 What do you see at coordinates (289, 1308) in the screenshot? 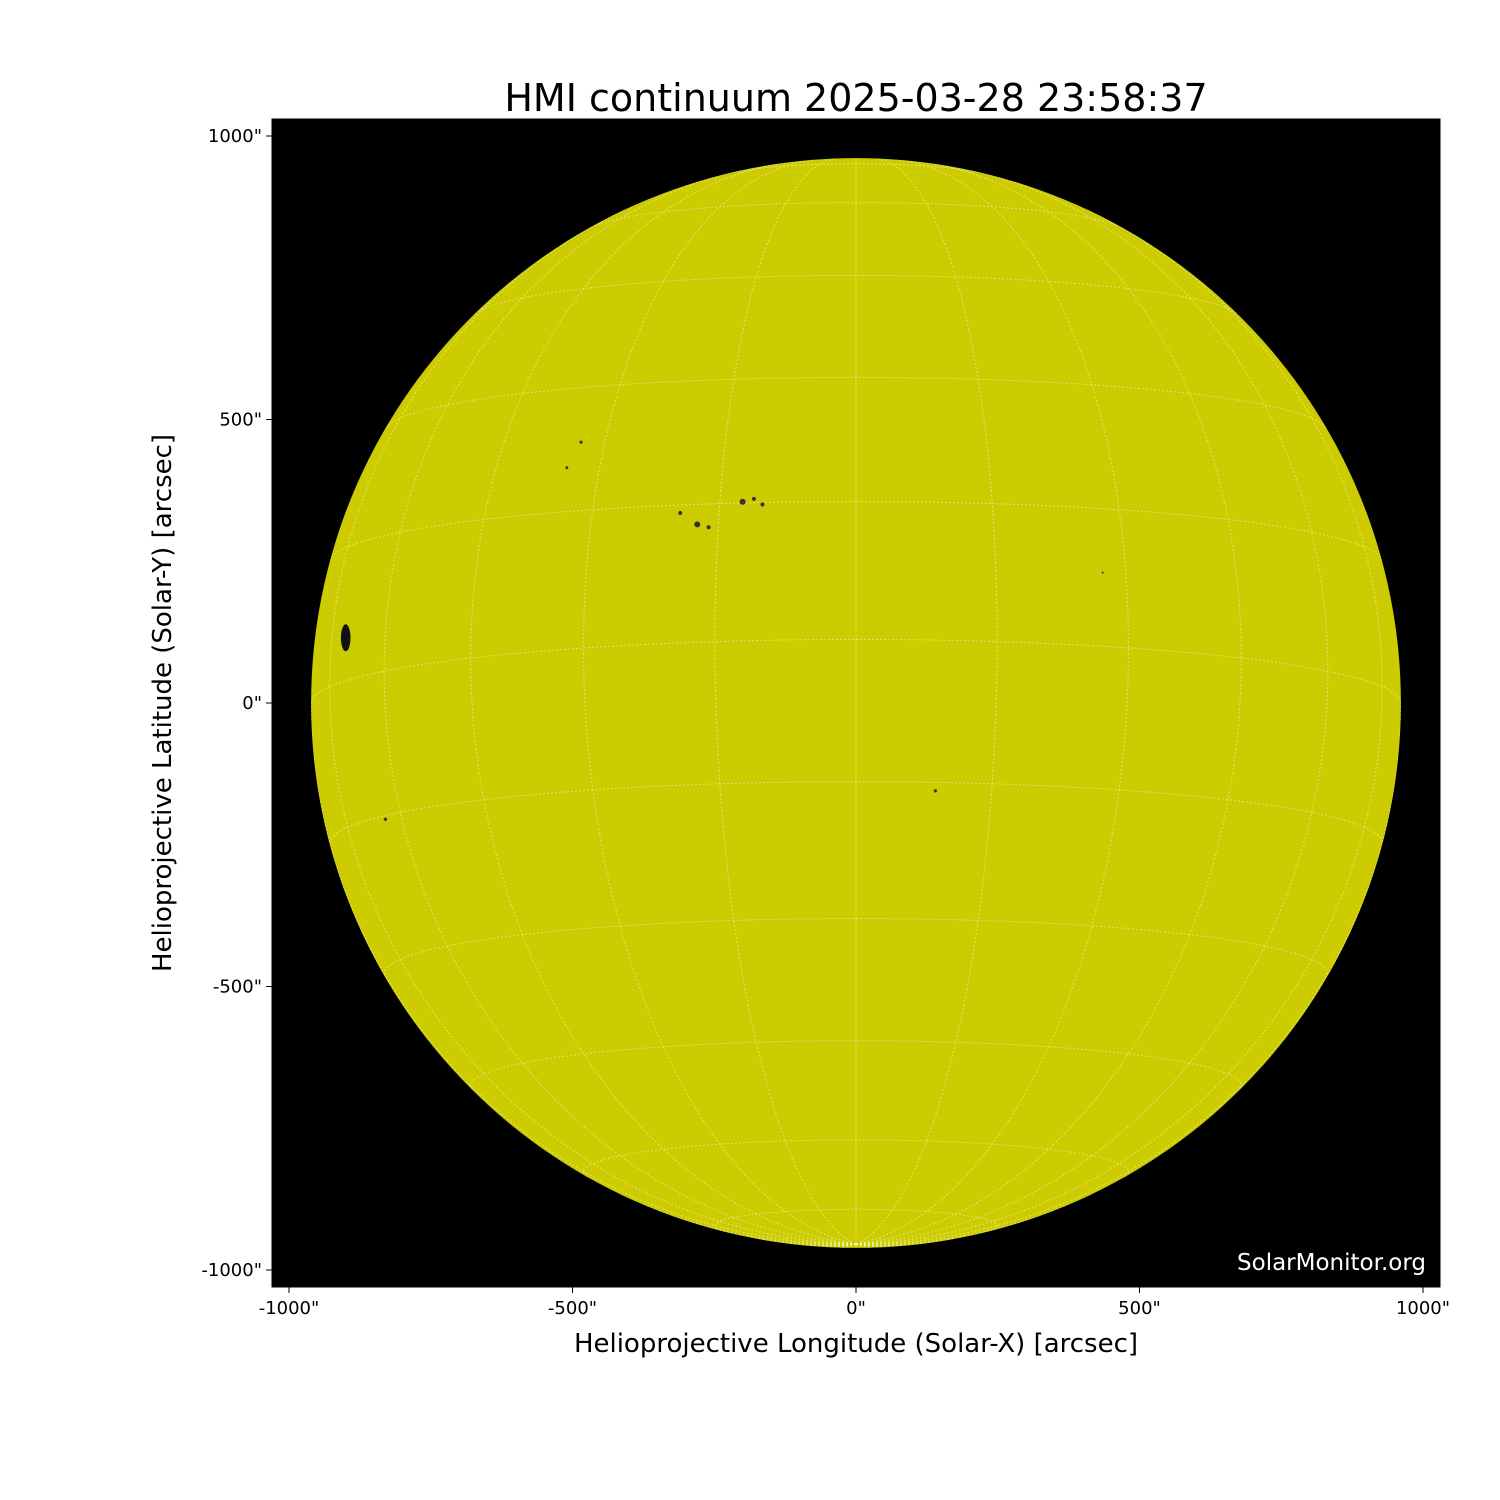
I see `x-tick-label: -1000"` at bounding box center [289, 1308].